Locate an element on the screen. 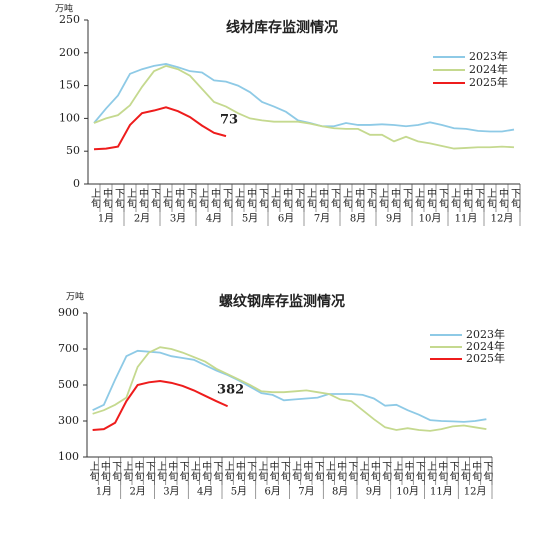 This screenshot has width=550, height=557. chart-title: 螺纹钢库存监测情况 is located at coordinates (282, 301).